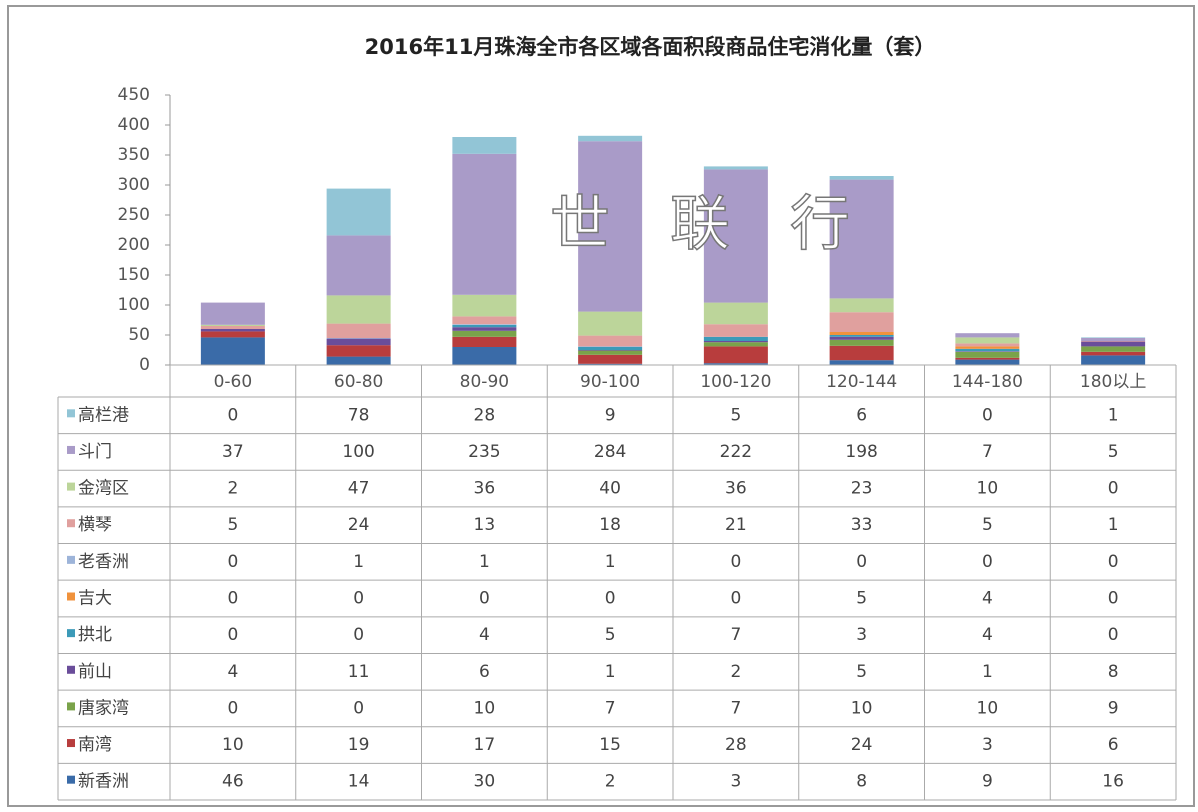 This screenshot has height=812, width=1198. Describe the element at coordinates (139, 335) in the screenshot. I see `y-tick-label: 50` at that location.